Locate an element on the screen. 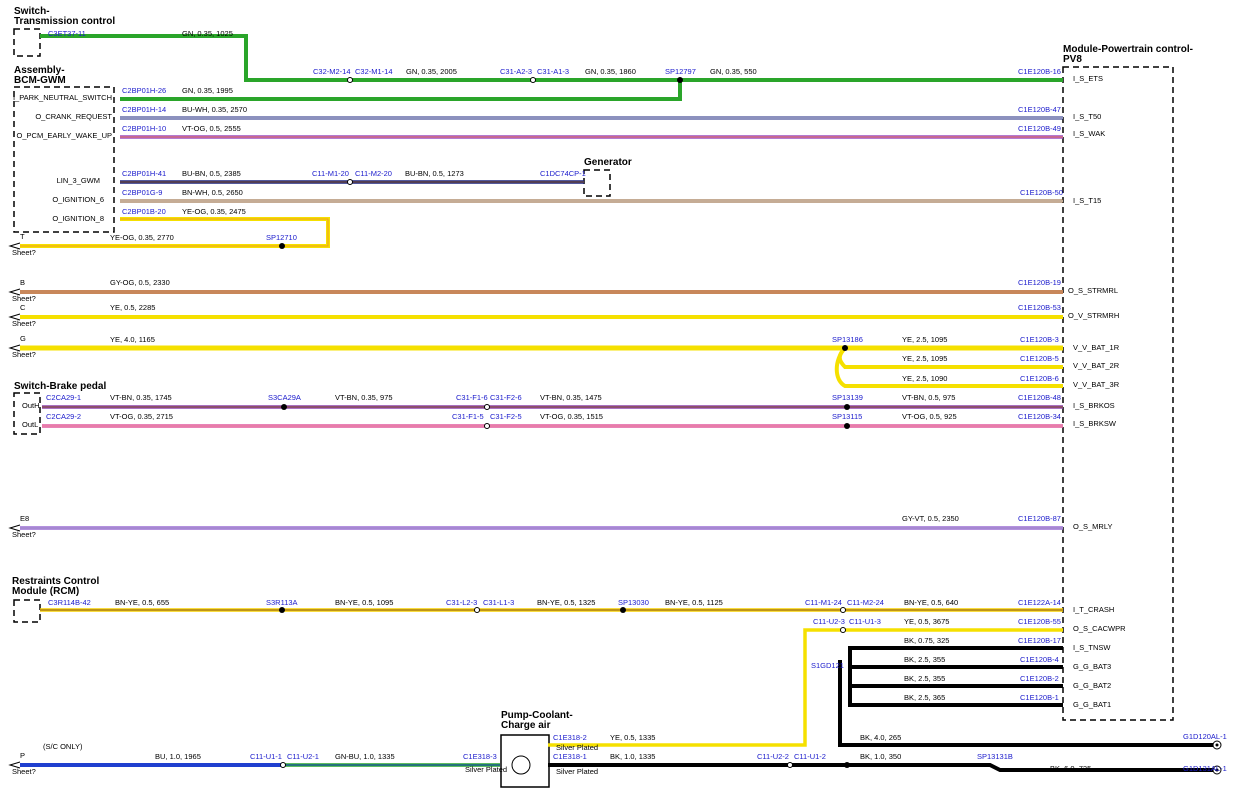 The height and width of the screenshot is (793, 1234). pin-label: G_G_BAT1 is located at coordinates (1092, 704).